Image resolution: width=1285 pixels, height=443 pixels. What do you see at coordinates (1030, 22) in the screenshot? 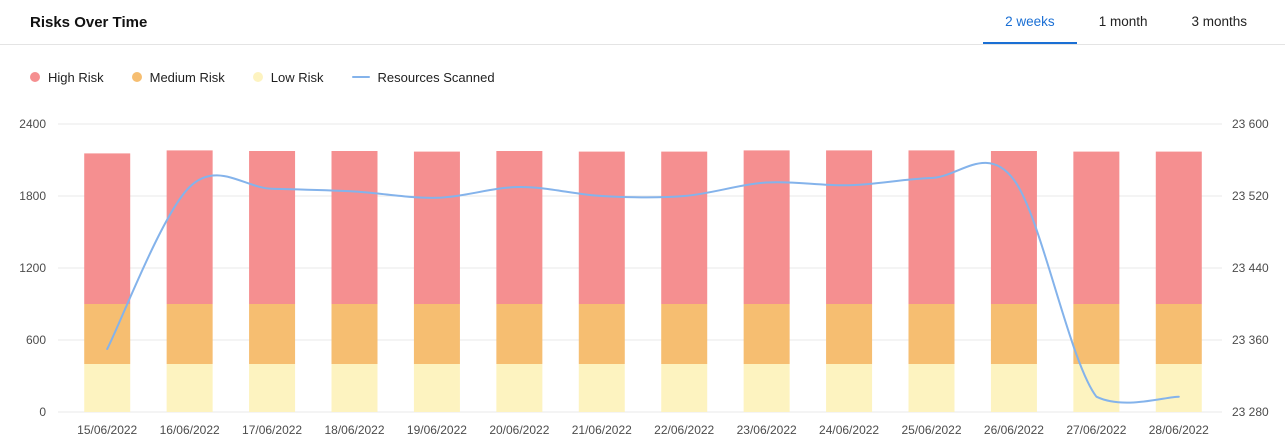
I see `tab-2-weeks: 2 weeks` at bounding box center [1030, 22].